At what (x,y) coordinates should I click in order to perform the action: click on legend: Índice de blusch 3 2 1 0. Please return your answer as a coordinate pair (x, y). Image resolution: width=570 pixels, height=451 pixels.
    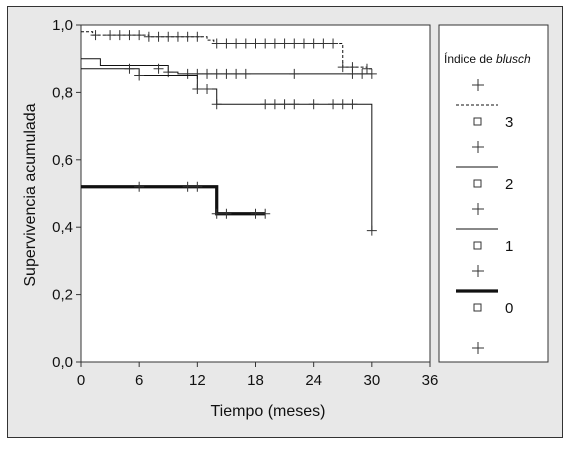
    Looking at the image, I should click on (493, 193).